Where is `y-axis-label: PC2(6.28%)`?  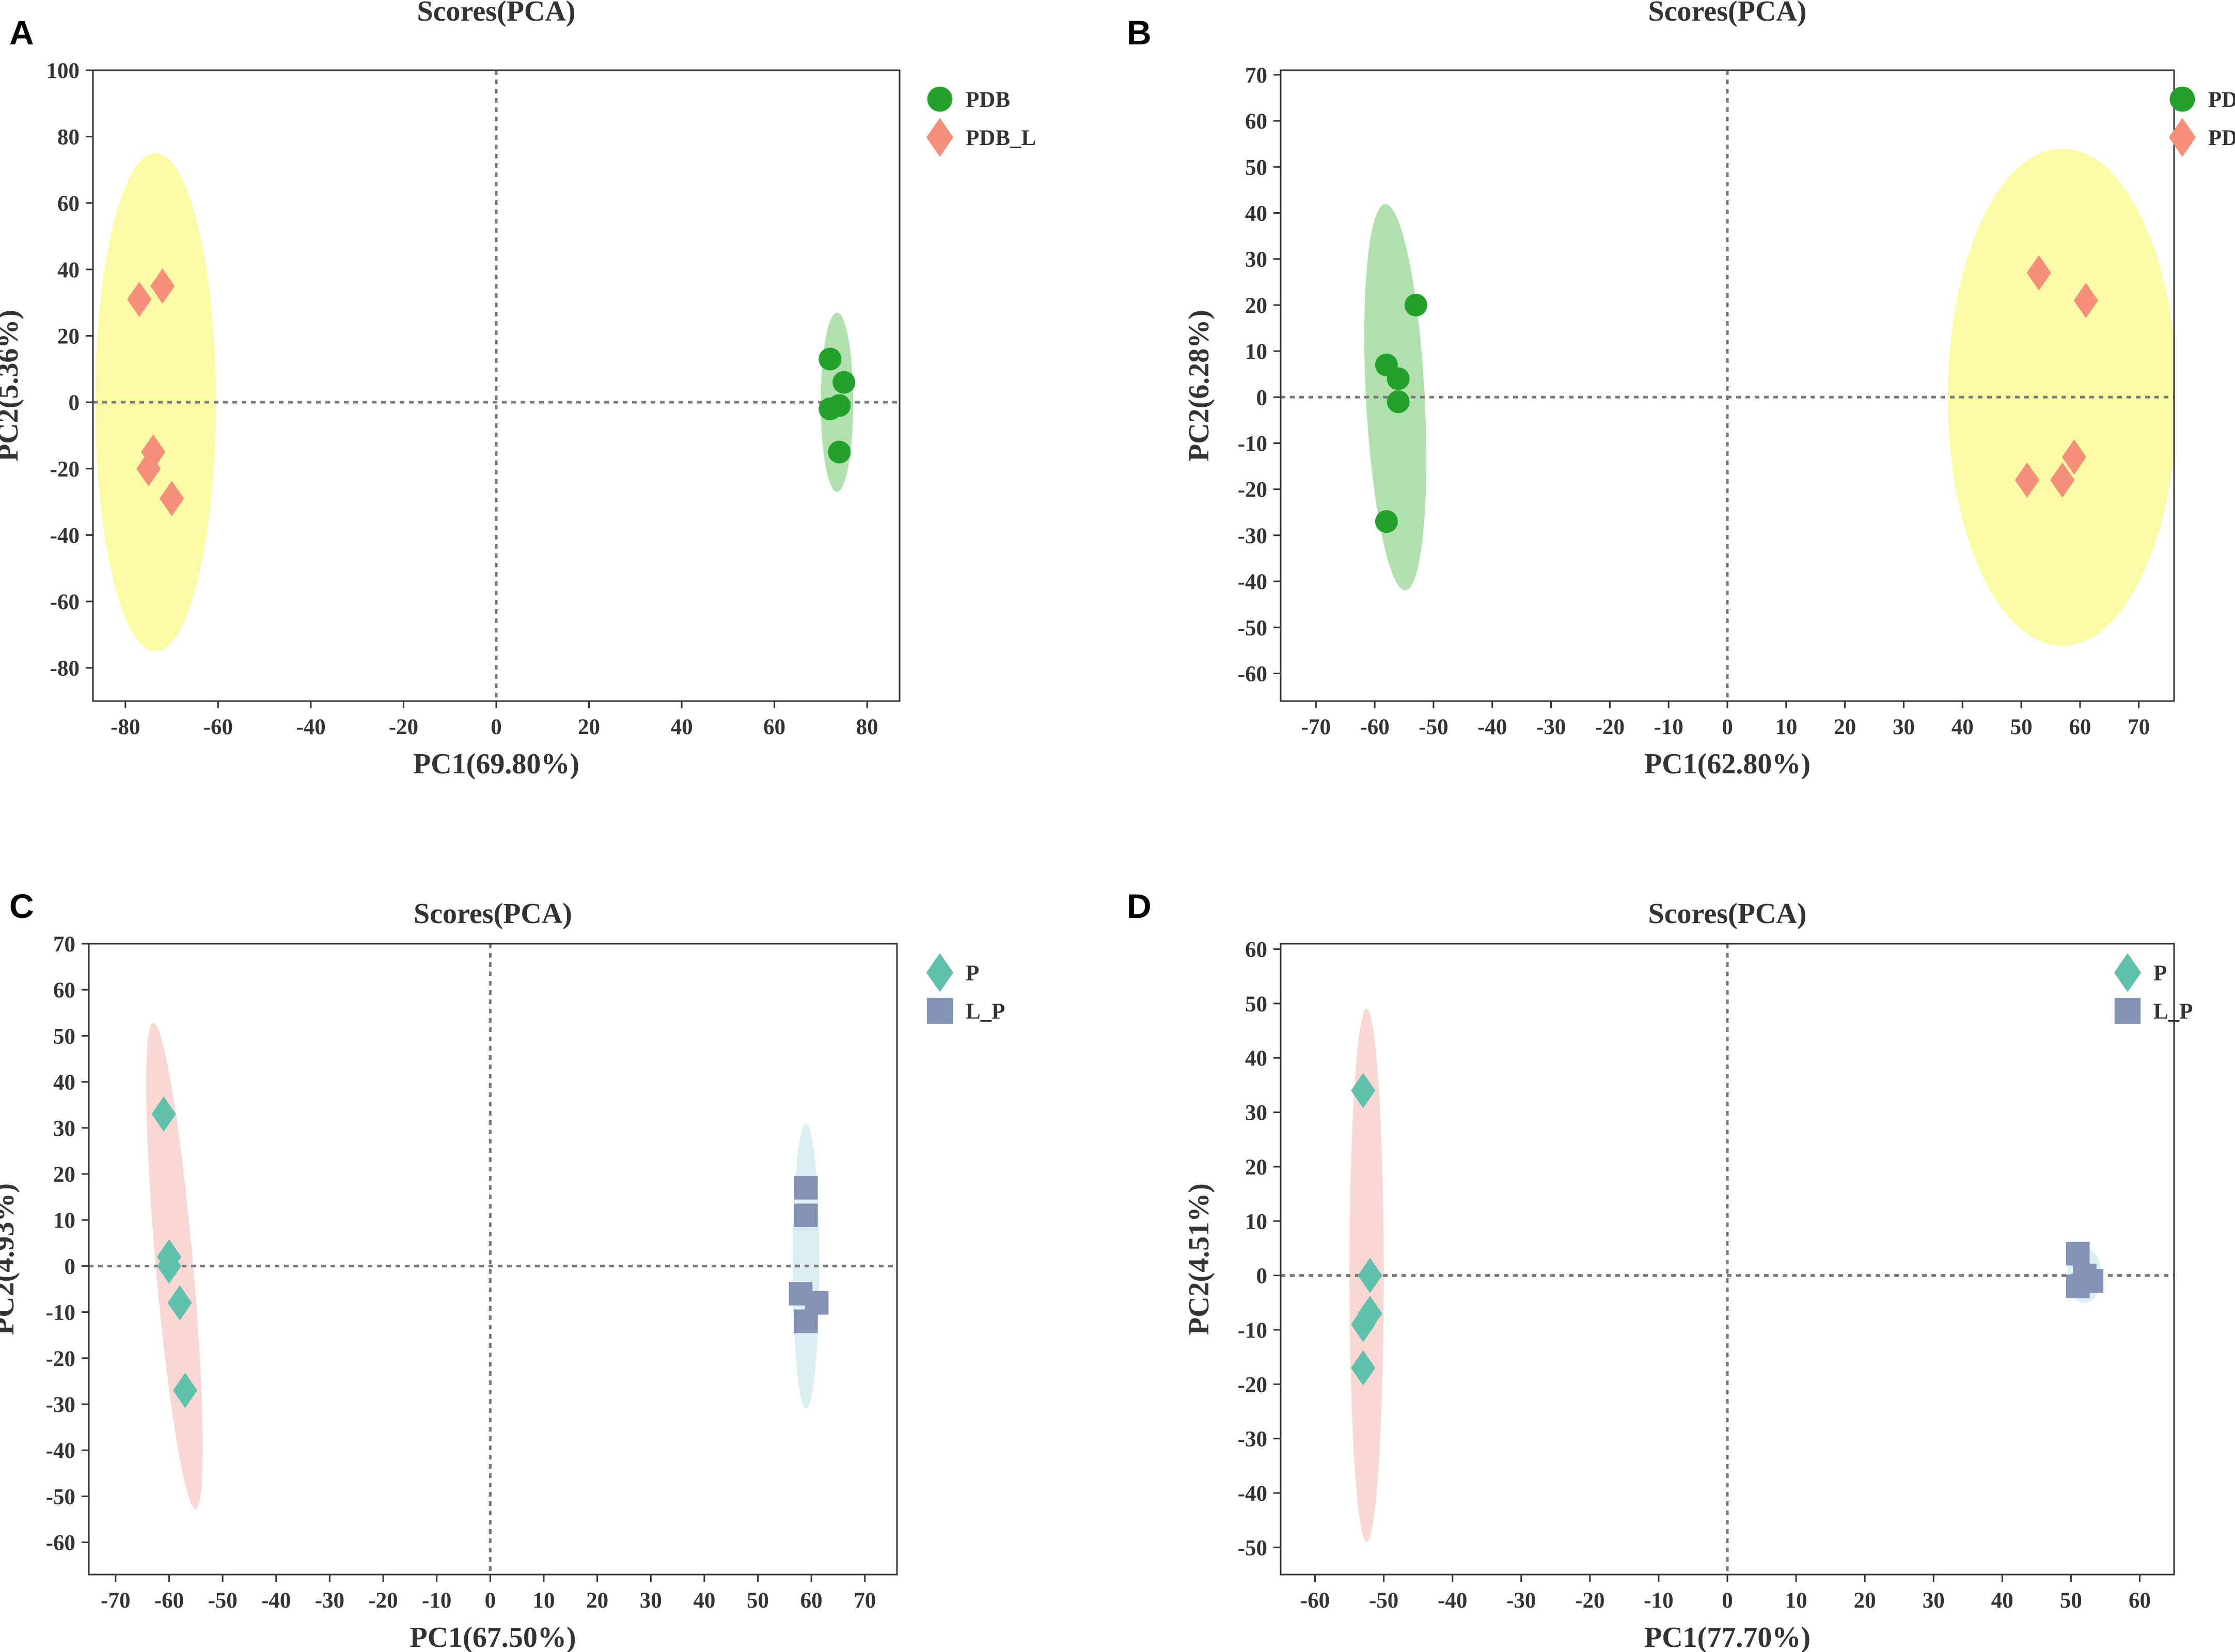 y-axis-label: PC2(6.28%) is located at coordinates (1199, 386).